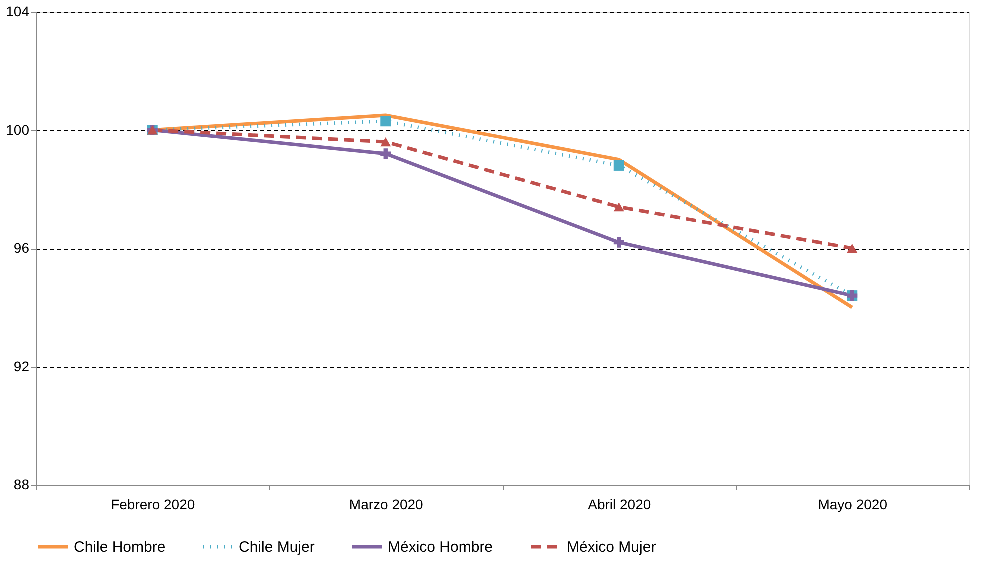 The image size is (982, 565). Describe the element at coordinates (22, 248) in the screenshot. I see `y-tick-label: 96` at that location.